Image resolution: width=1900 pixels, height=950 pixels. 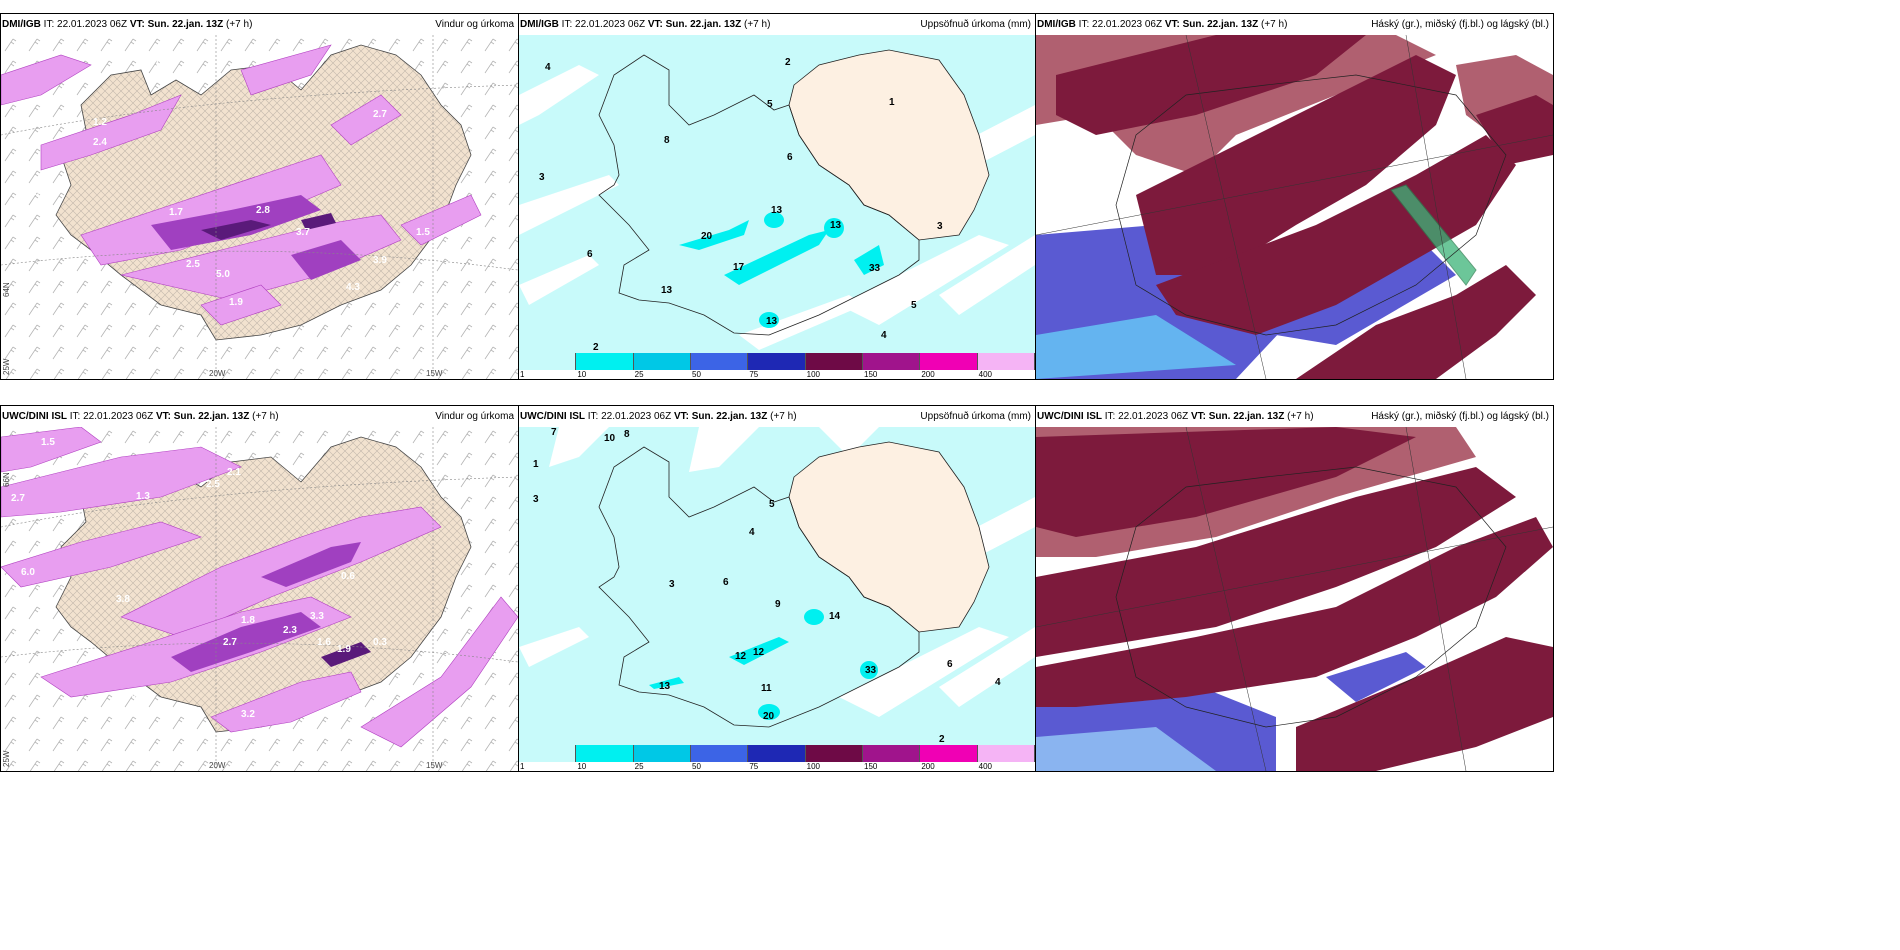 What do you see at coordinates (176, 212) in the screenshot?
I see `wind-label: 1.7` at bounding box center [176, 212].